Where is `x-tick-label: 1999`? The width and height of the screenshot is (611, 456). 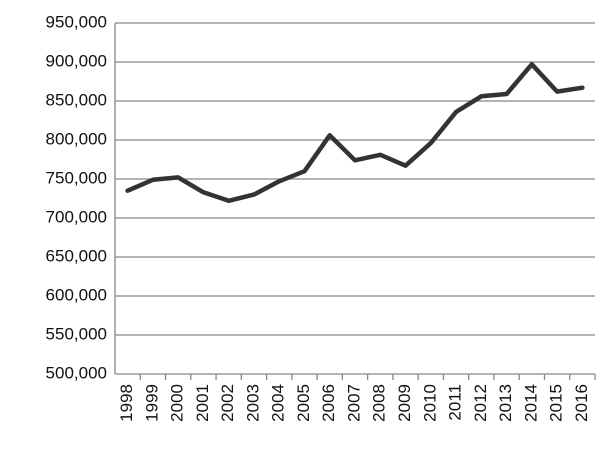
x-tick-label: 1999 is located at coordinates (151, 403).